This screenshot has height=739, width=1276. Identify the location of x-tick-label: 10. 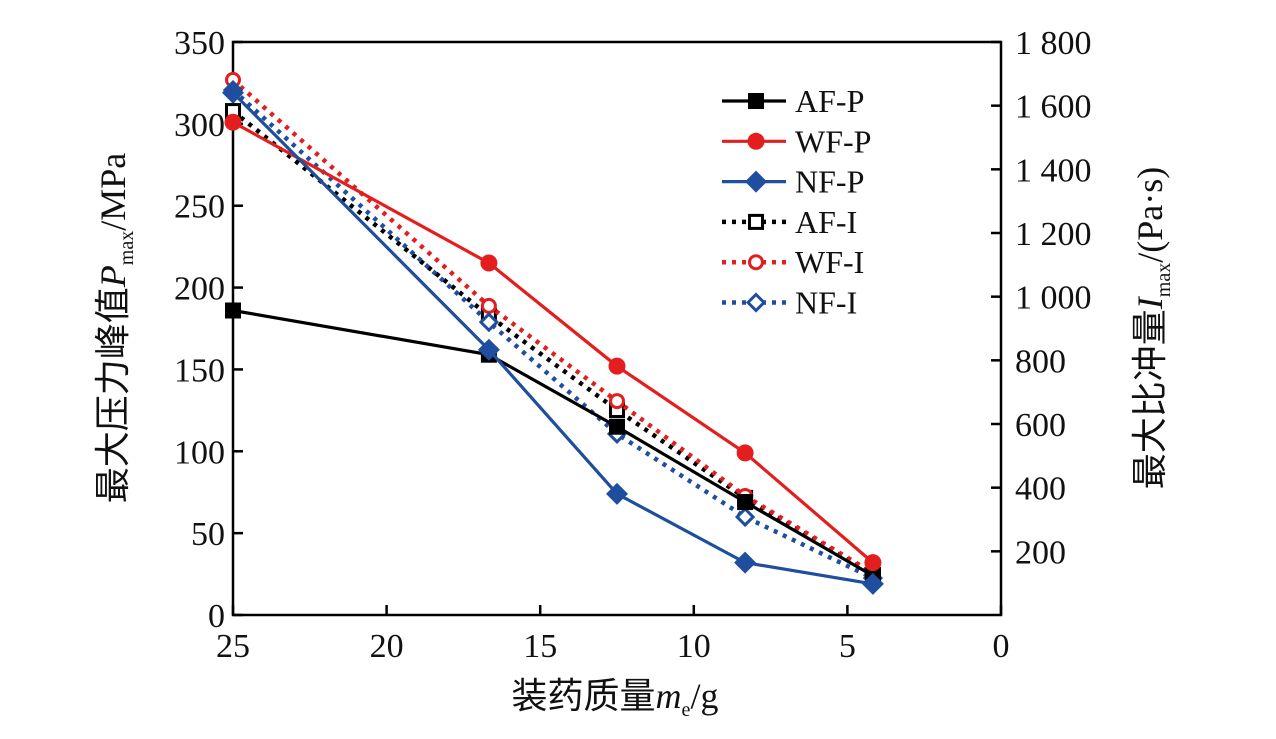
(694, 646).